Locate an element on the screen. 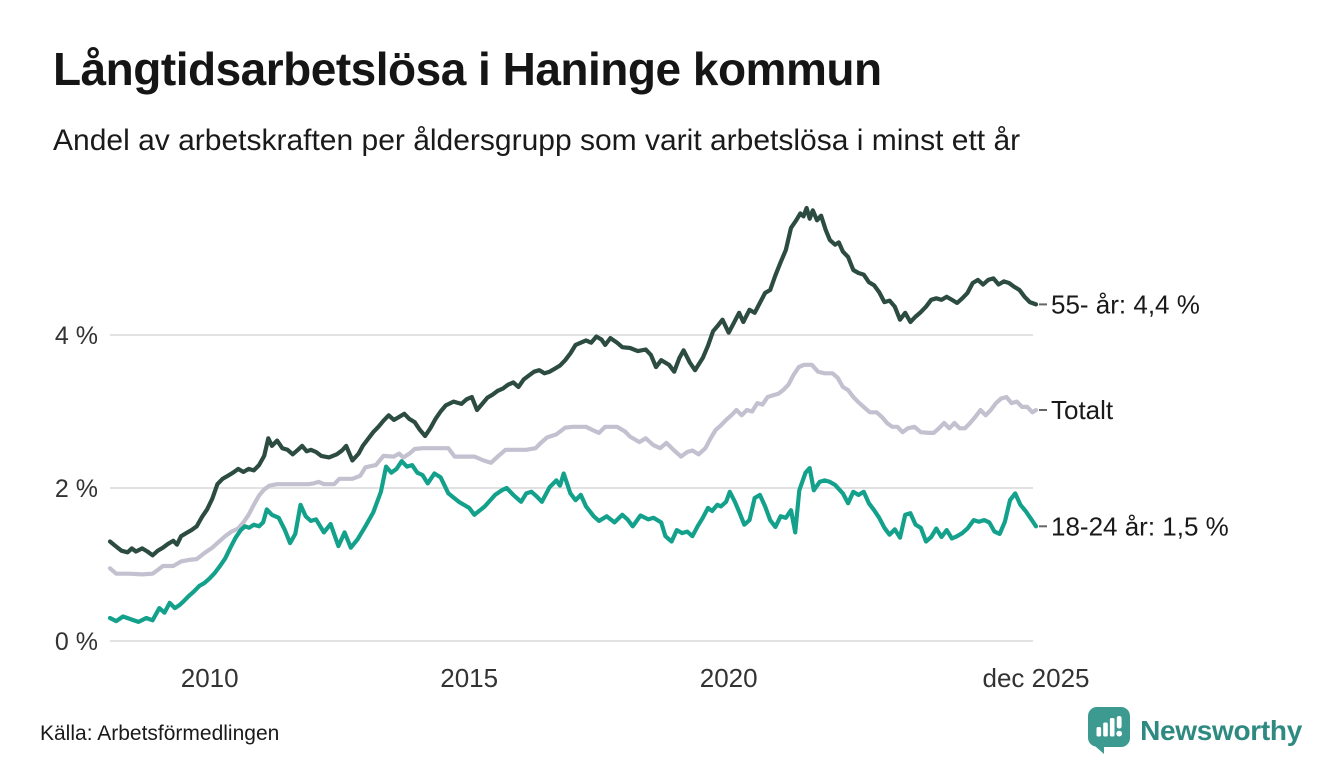  y-tick-label: 4 % is located at coordinates (76, 336).